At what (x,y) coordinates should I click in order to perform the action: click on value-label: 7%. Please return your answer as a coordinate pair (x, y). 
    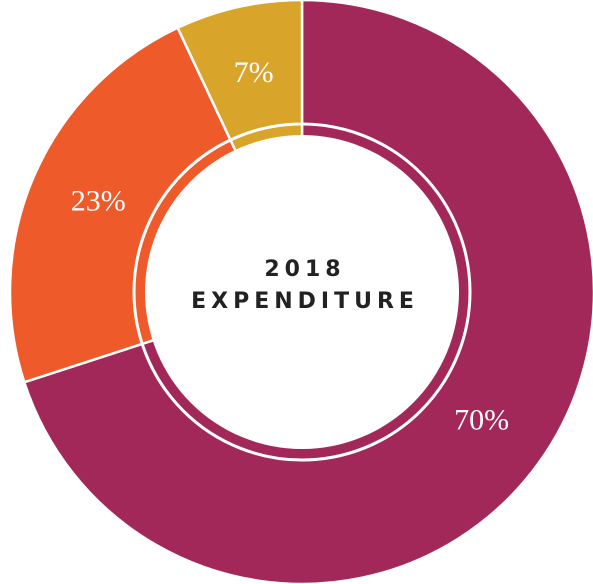
    Looking at the image, I should click on (254, 72).